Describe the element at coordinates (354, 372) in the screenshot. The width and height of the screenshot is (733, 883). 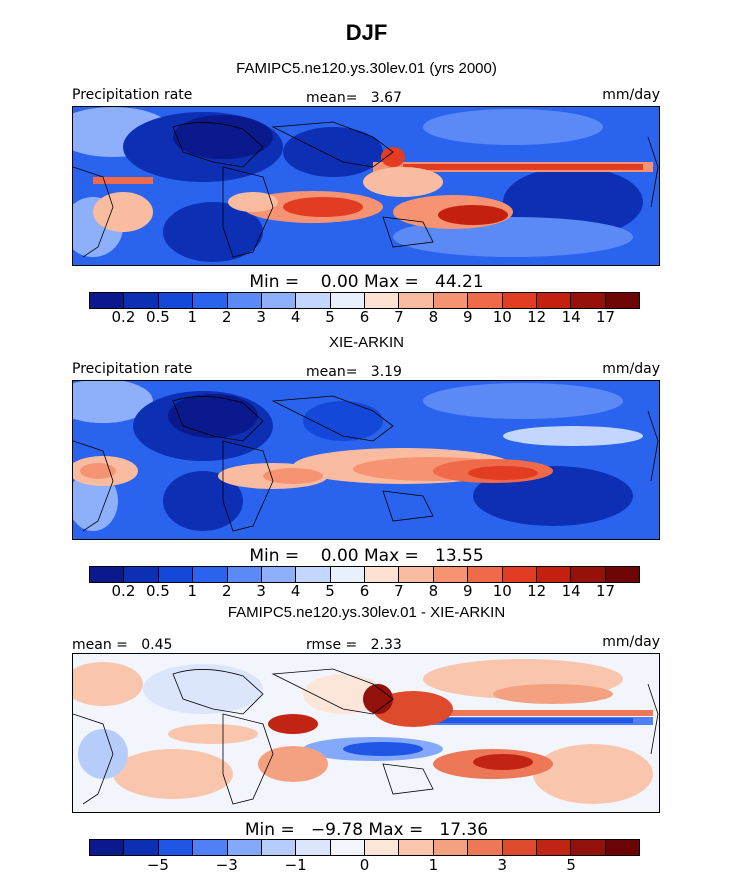
I see `panel-2-mean-label: mean= 3.19` at that location.